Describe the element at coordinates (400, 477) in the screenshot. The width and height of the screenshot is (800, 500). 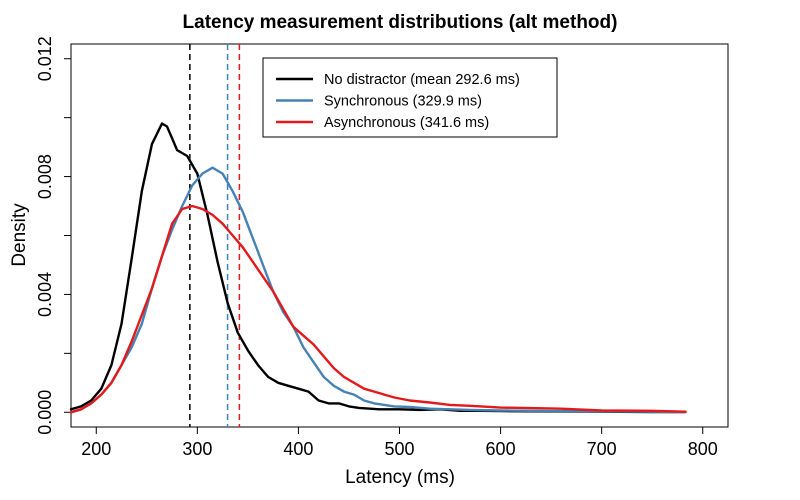
I see `x-axis-label: Latency (ms)` at that location.